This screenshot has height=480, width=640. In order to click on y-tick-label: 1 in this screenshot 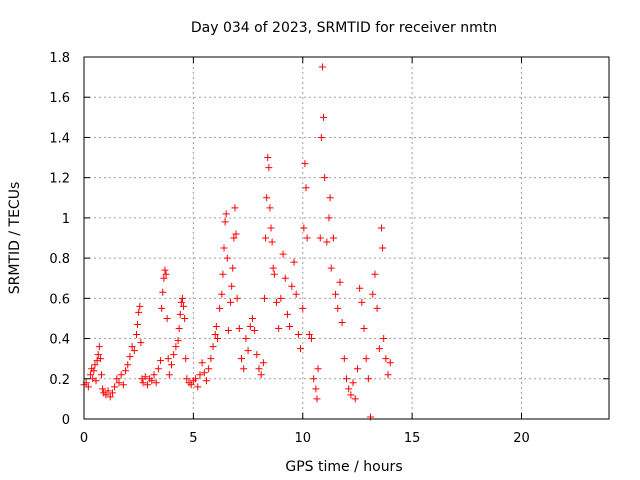, I will do `click(66, 219)`.